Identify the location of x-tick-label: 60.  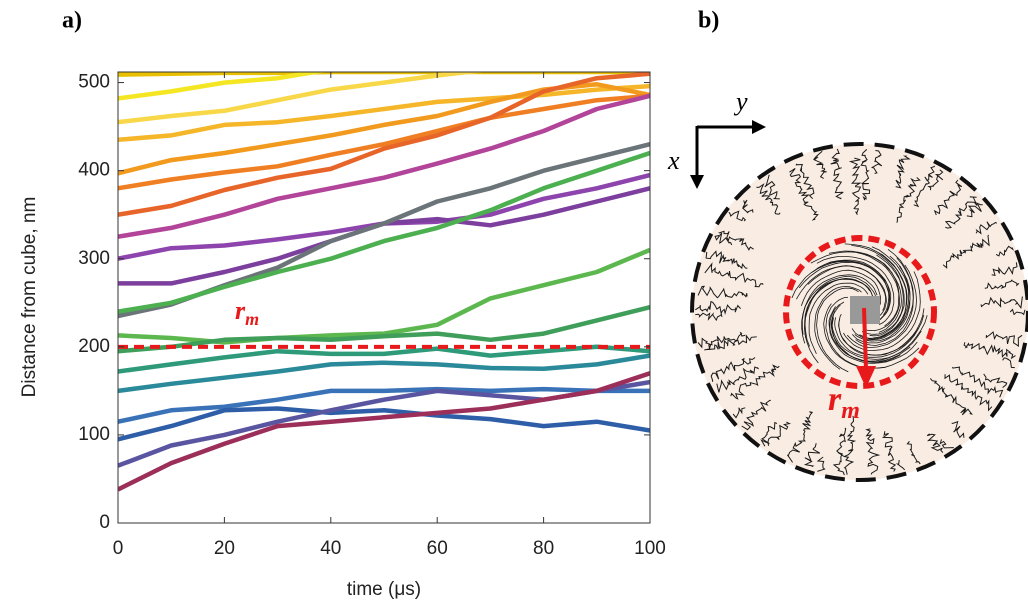
(437, 548).